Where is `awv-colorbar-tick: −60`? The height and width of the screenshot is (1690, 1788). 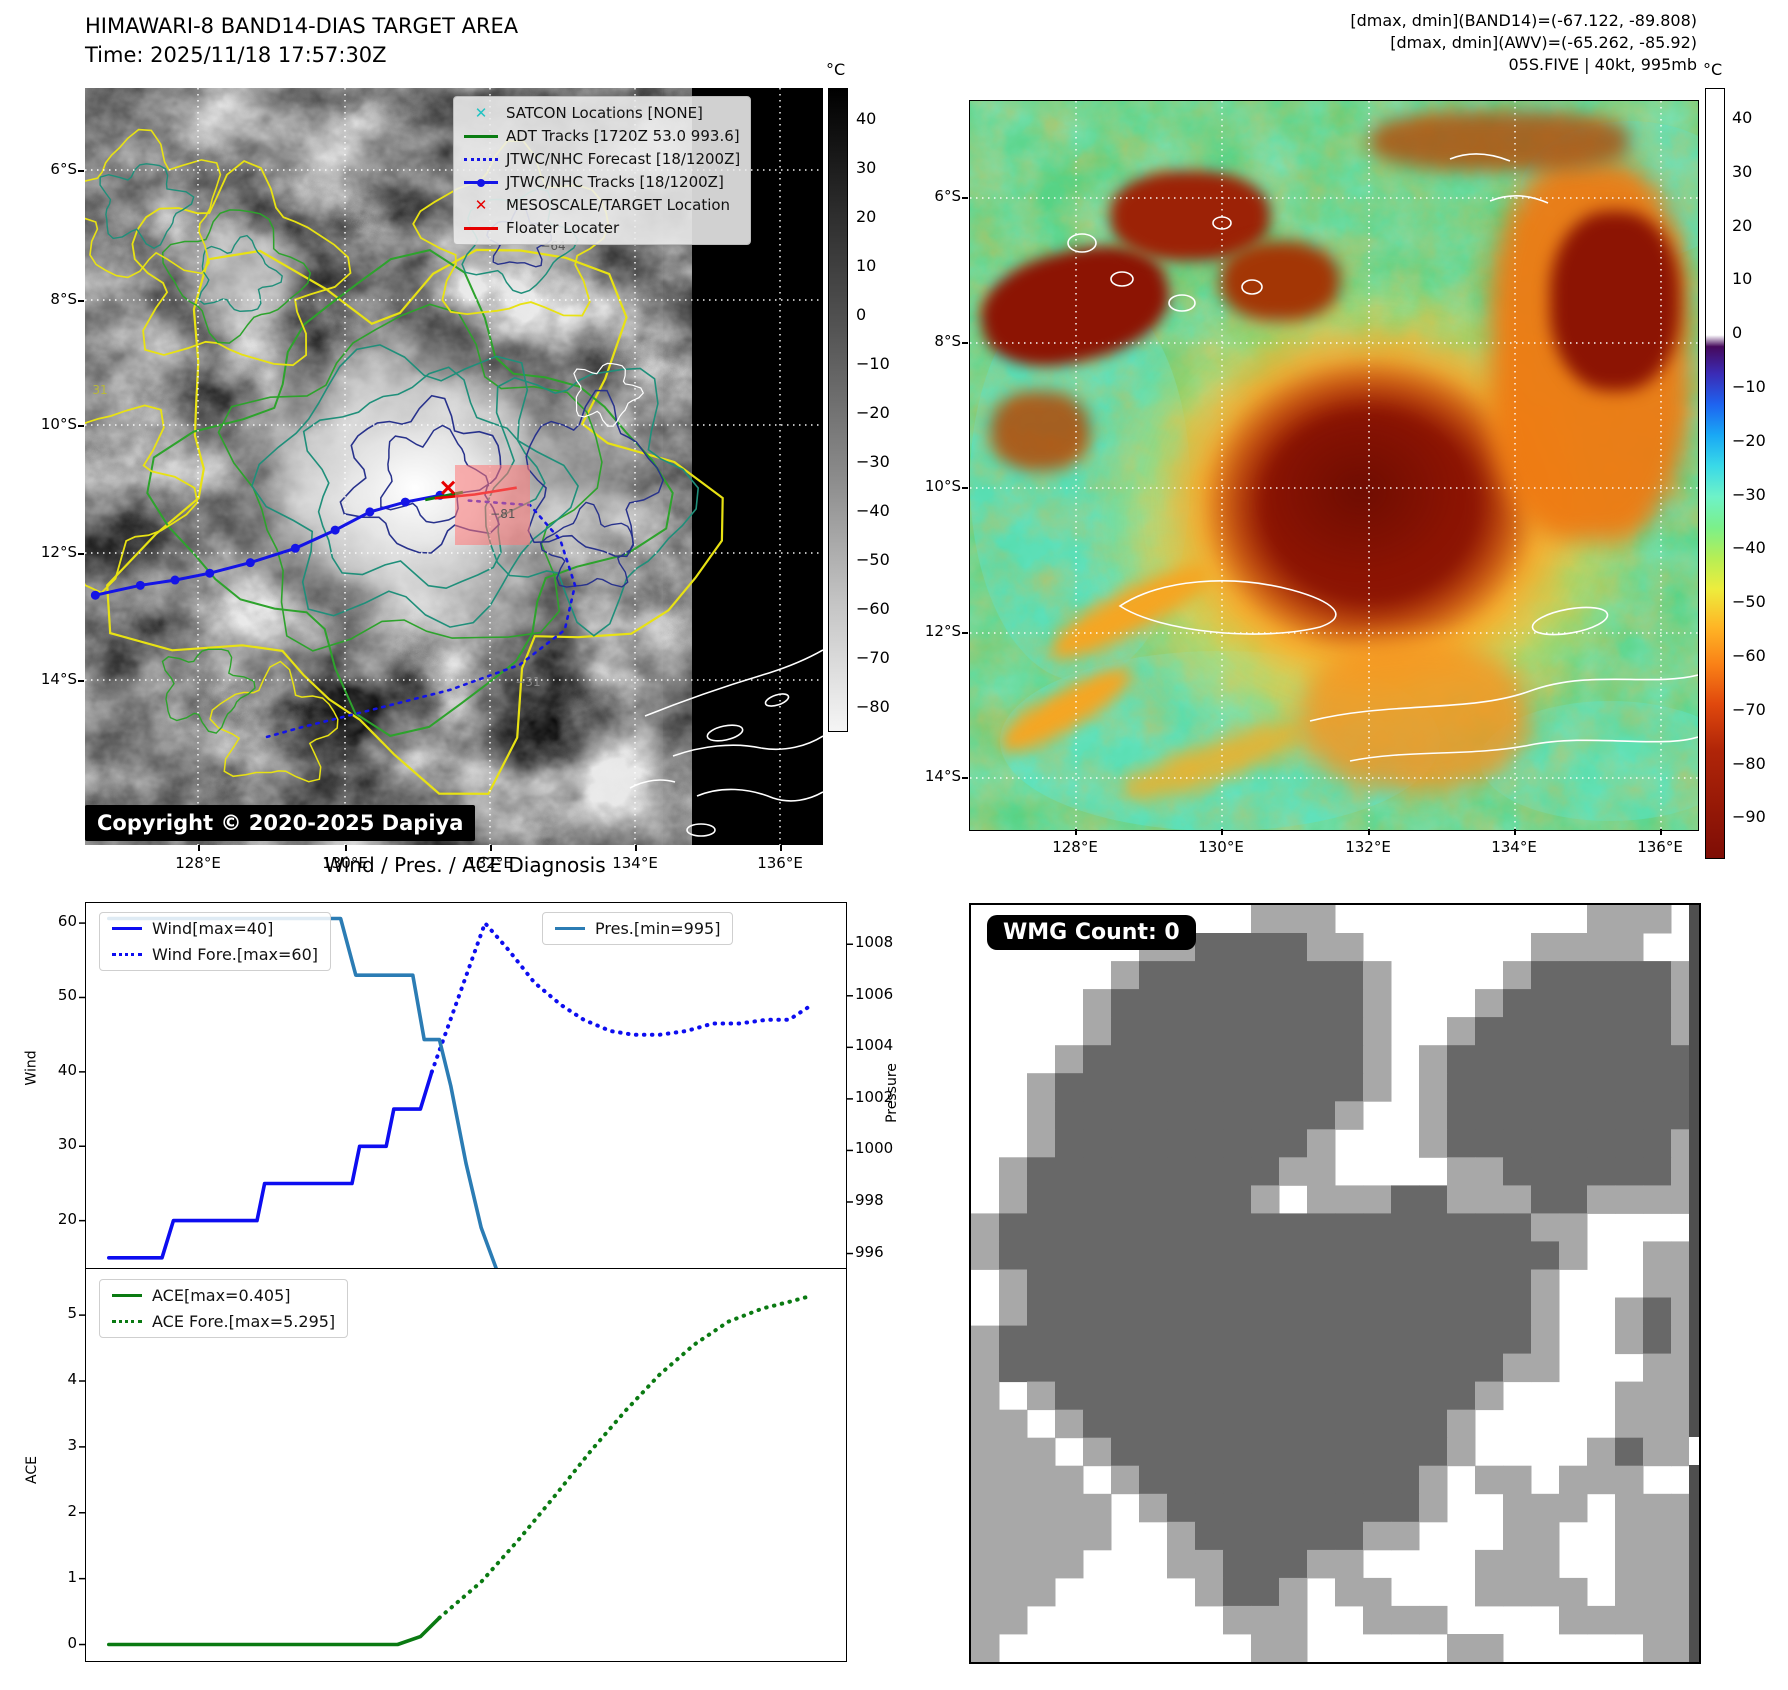
awv-colorbar-tick: −60 is located at coordinates (1749, 655).